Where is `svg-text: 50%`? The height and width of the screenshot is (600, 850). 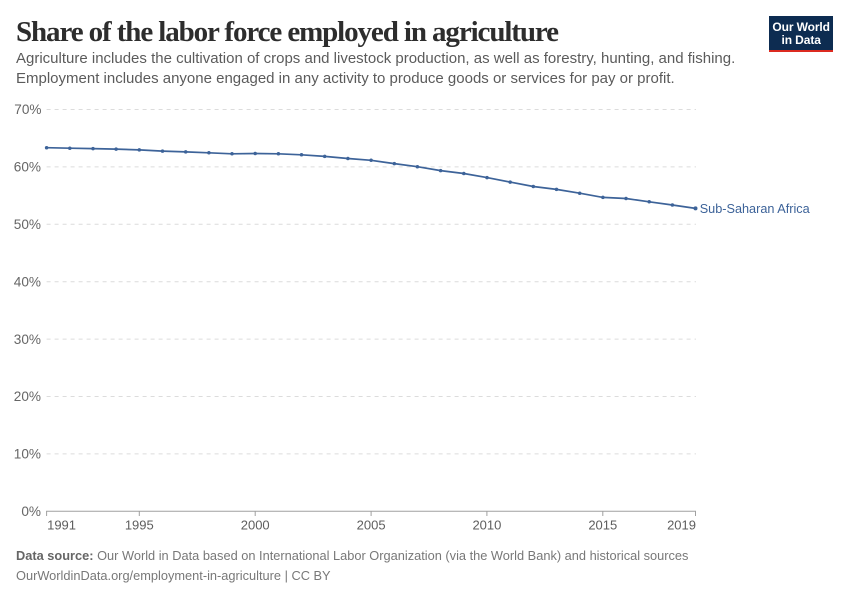
svg-text: 50% is located at coordinates (27, 224).